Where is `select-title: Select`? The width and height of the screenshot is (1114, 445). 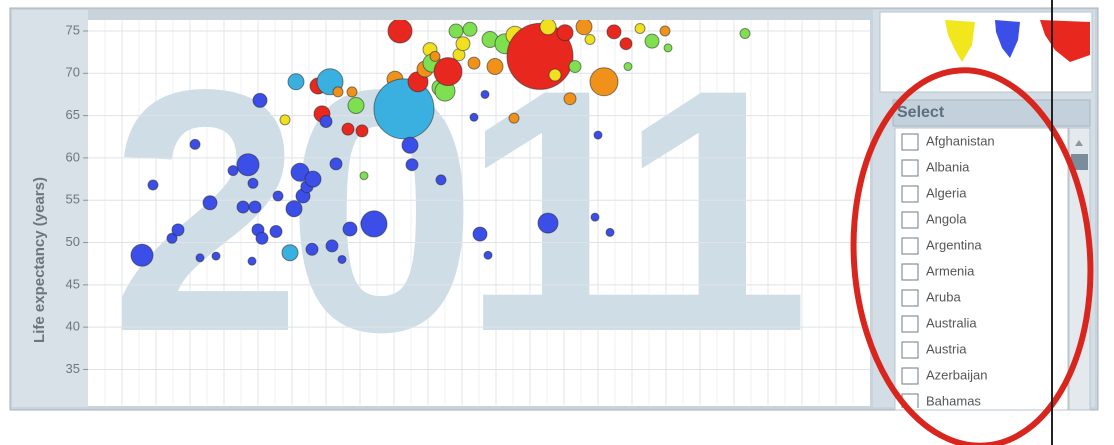
select-title: Select is located at coordinates (921, 112).